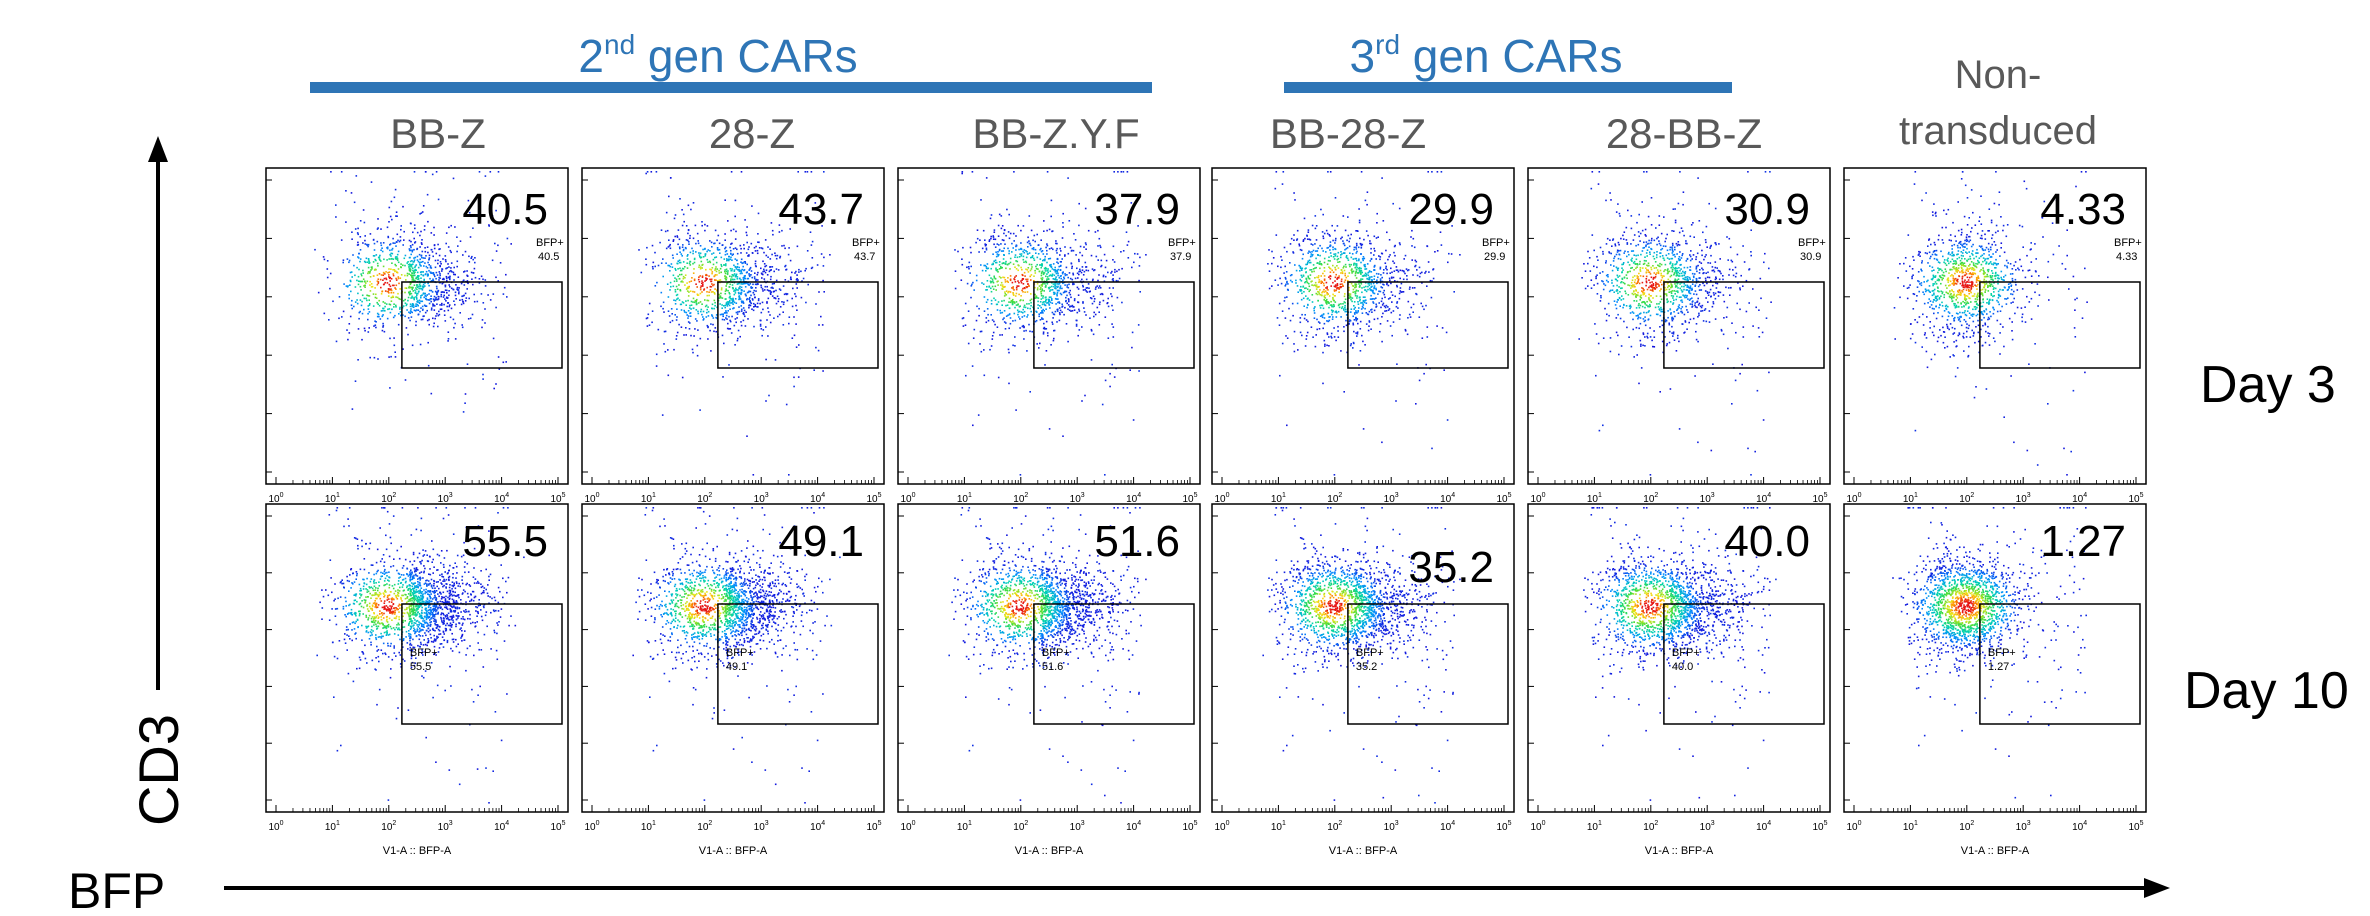 The width and height of the screenshot is (2370, 916). What do you see at coordinates (873, 498) in the screenshot?
I see `x-tick-label: 105` at bounding box center [873, 498].